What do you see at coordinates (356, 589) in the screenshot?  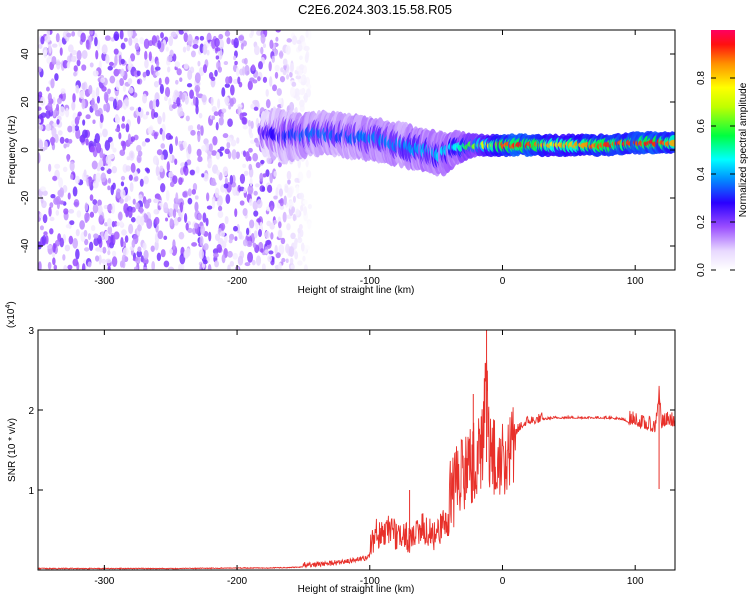 I see `snr-x-label: Height of straight line (km)` at bounding box center [356, 589].